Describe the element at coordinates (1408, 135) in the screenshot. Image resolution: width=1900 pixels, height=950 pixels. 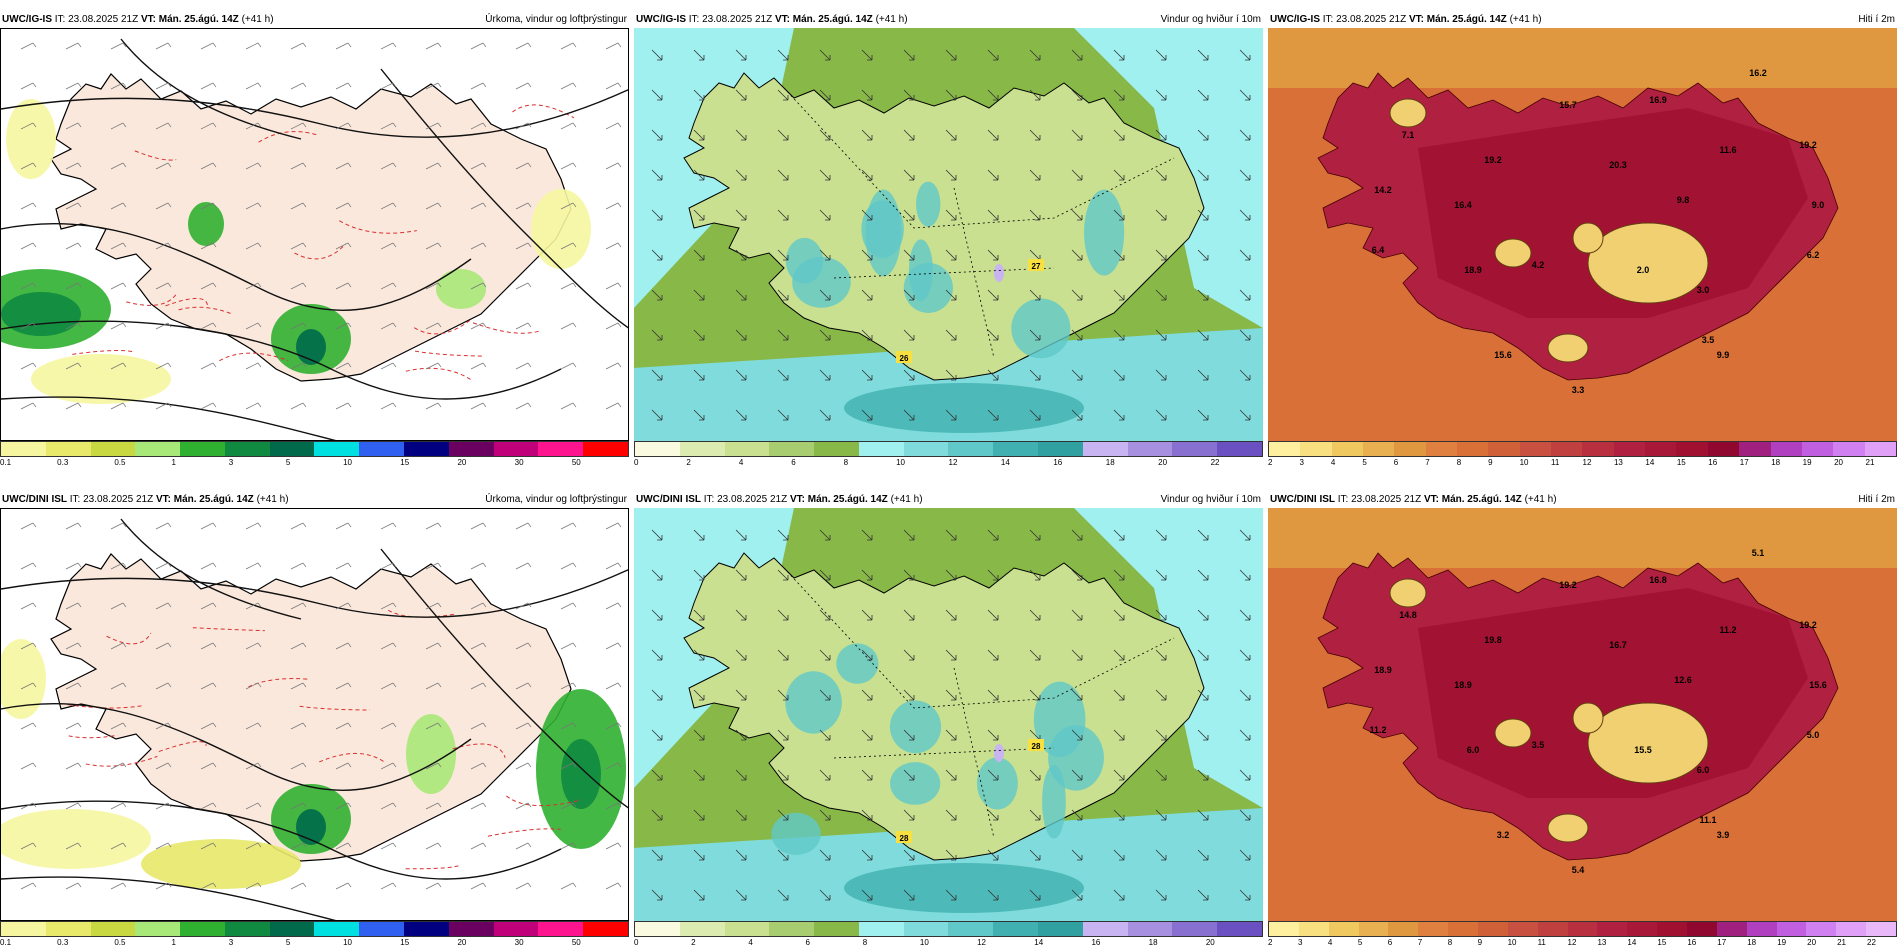
I see `temperature-label: 7.1` at that location.